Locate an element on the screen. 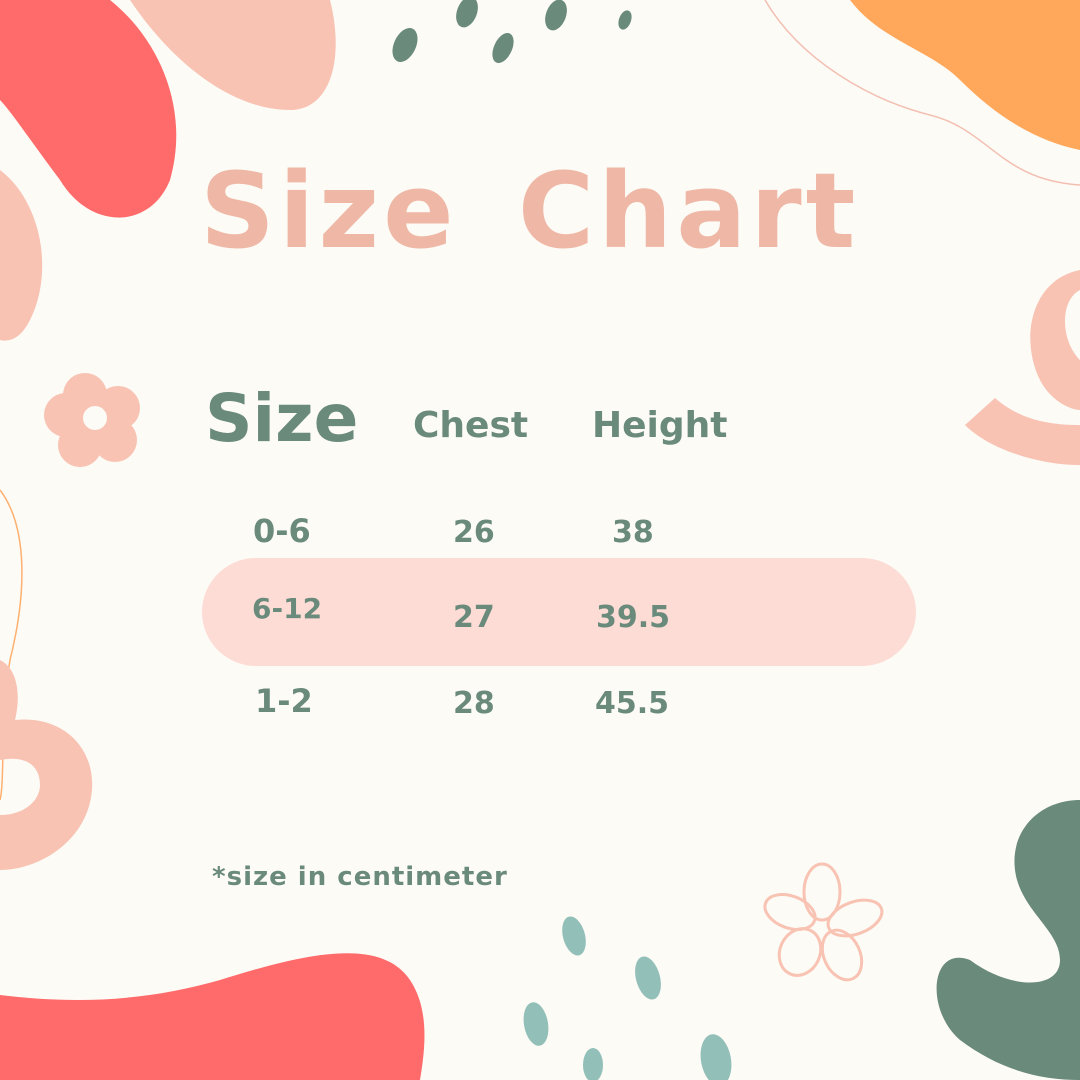 The width and height of the screenshot is (1080, 1080). header-chest: Chest is located at coordinates (471, 425).